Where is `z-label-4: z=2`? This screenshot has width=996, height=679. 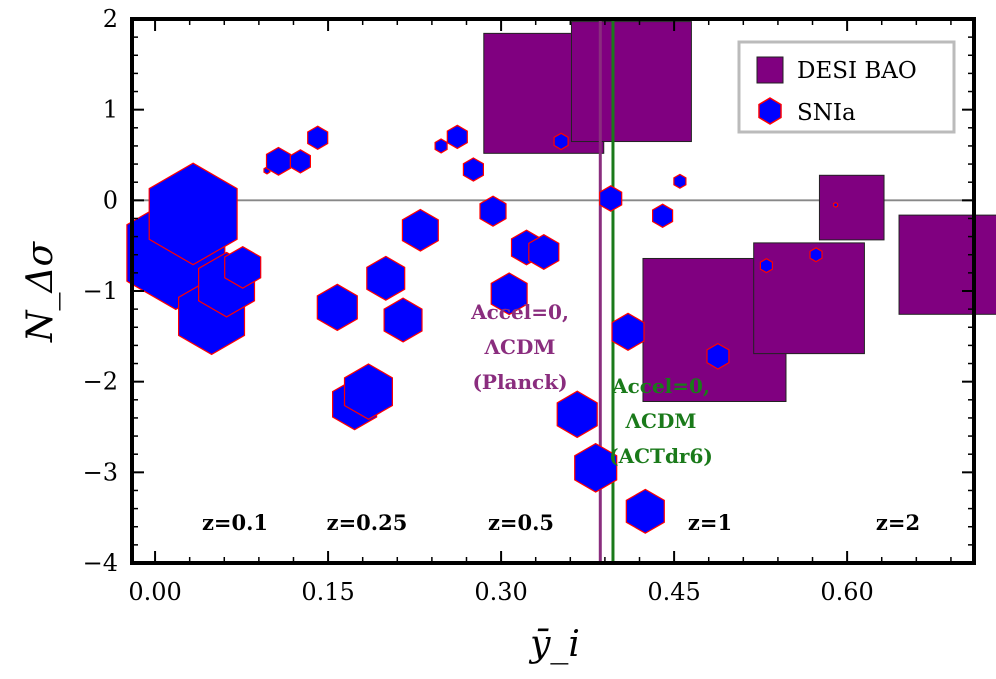
z-label-4: z=2 is located at coordinates (898, 522).